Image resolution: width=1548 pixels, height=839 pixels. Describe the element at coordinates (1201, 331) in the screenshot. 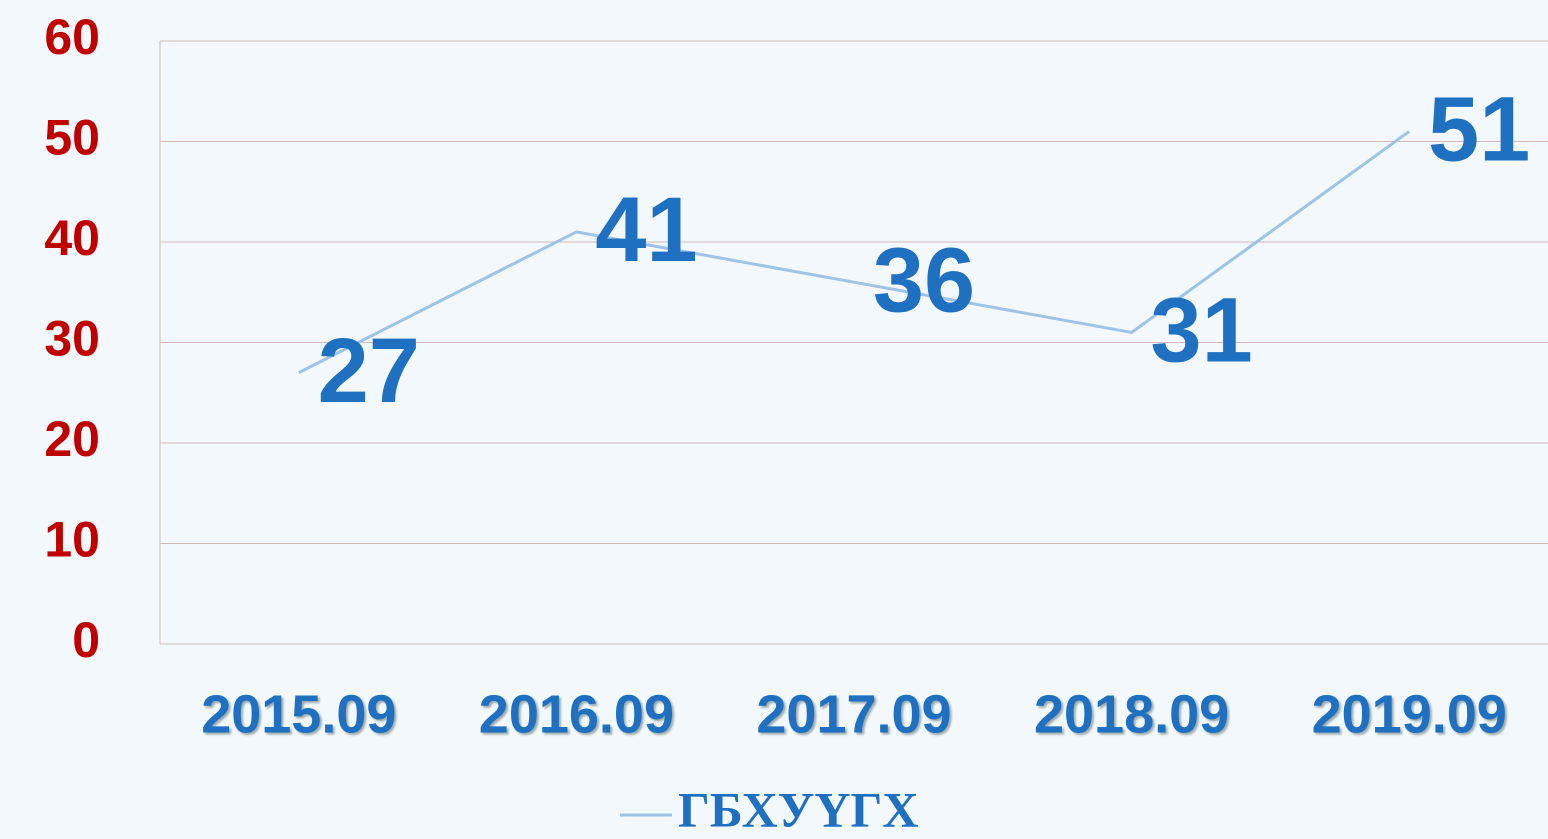

I see `data-label: 31` at that location.